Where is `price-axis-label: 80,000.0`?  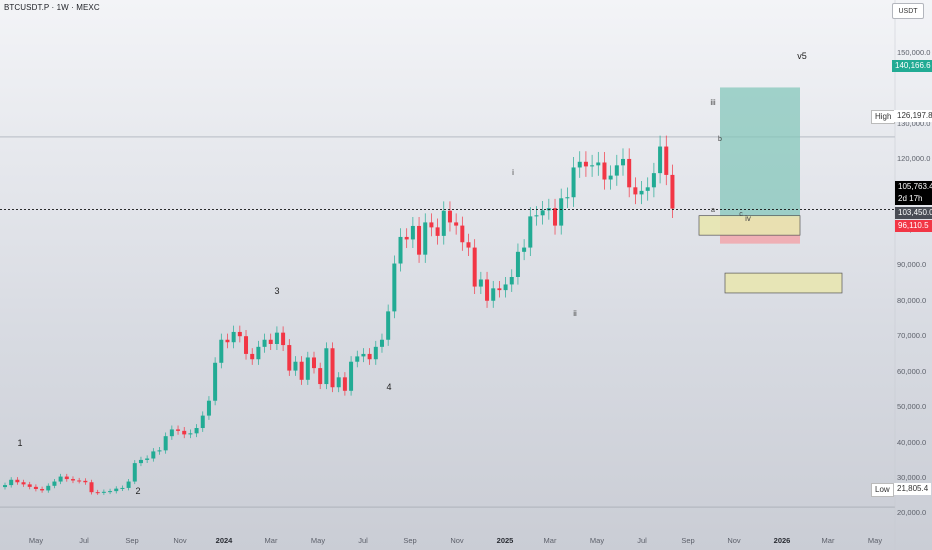
price-axis-label: 80,000.0 is located at coordinates (912, 300).